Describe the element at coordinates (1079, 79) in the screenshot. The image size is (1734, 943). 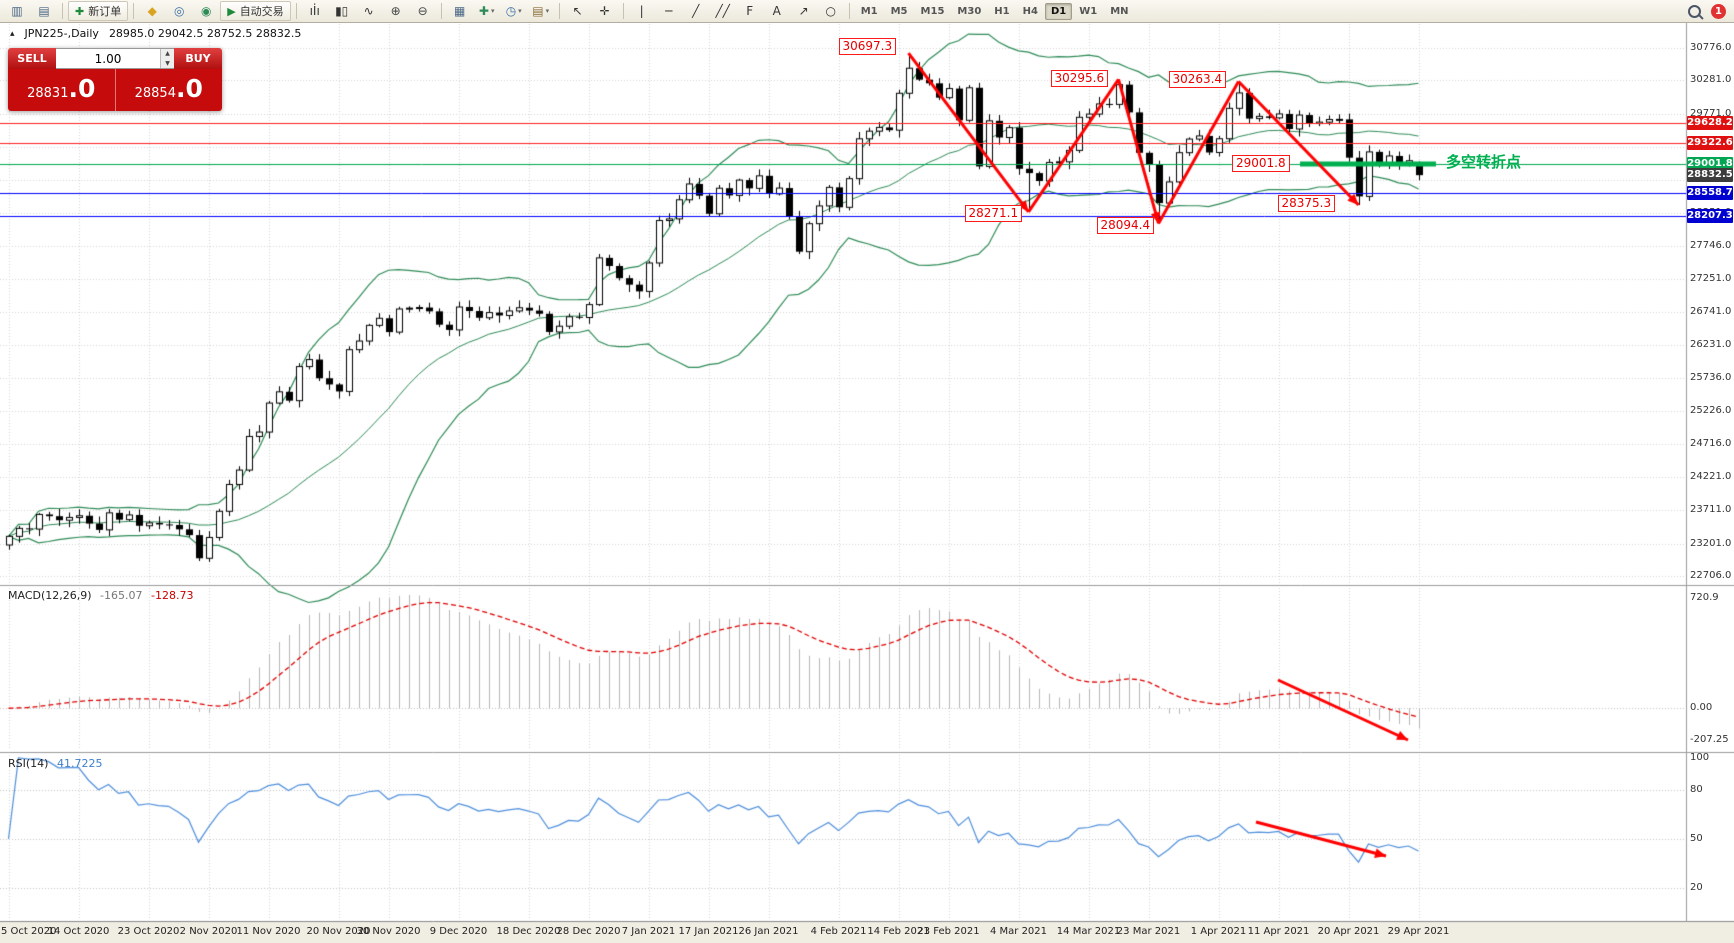
I see `swing-price-label: 30295.6` at that location.